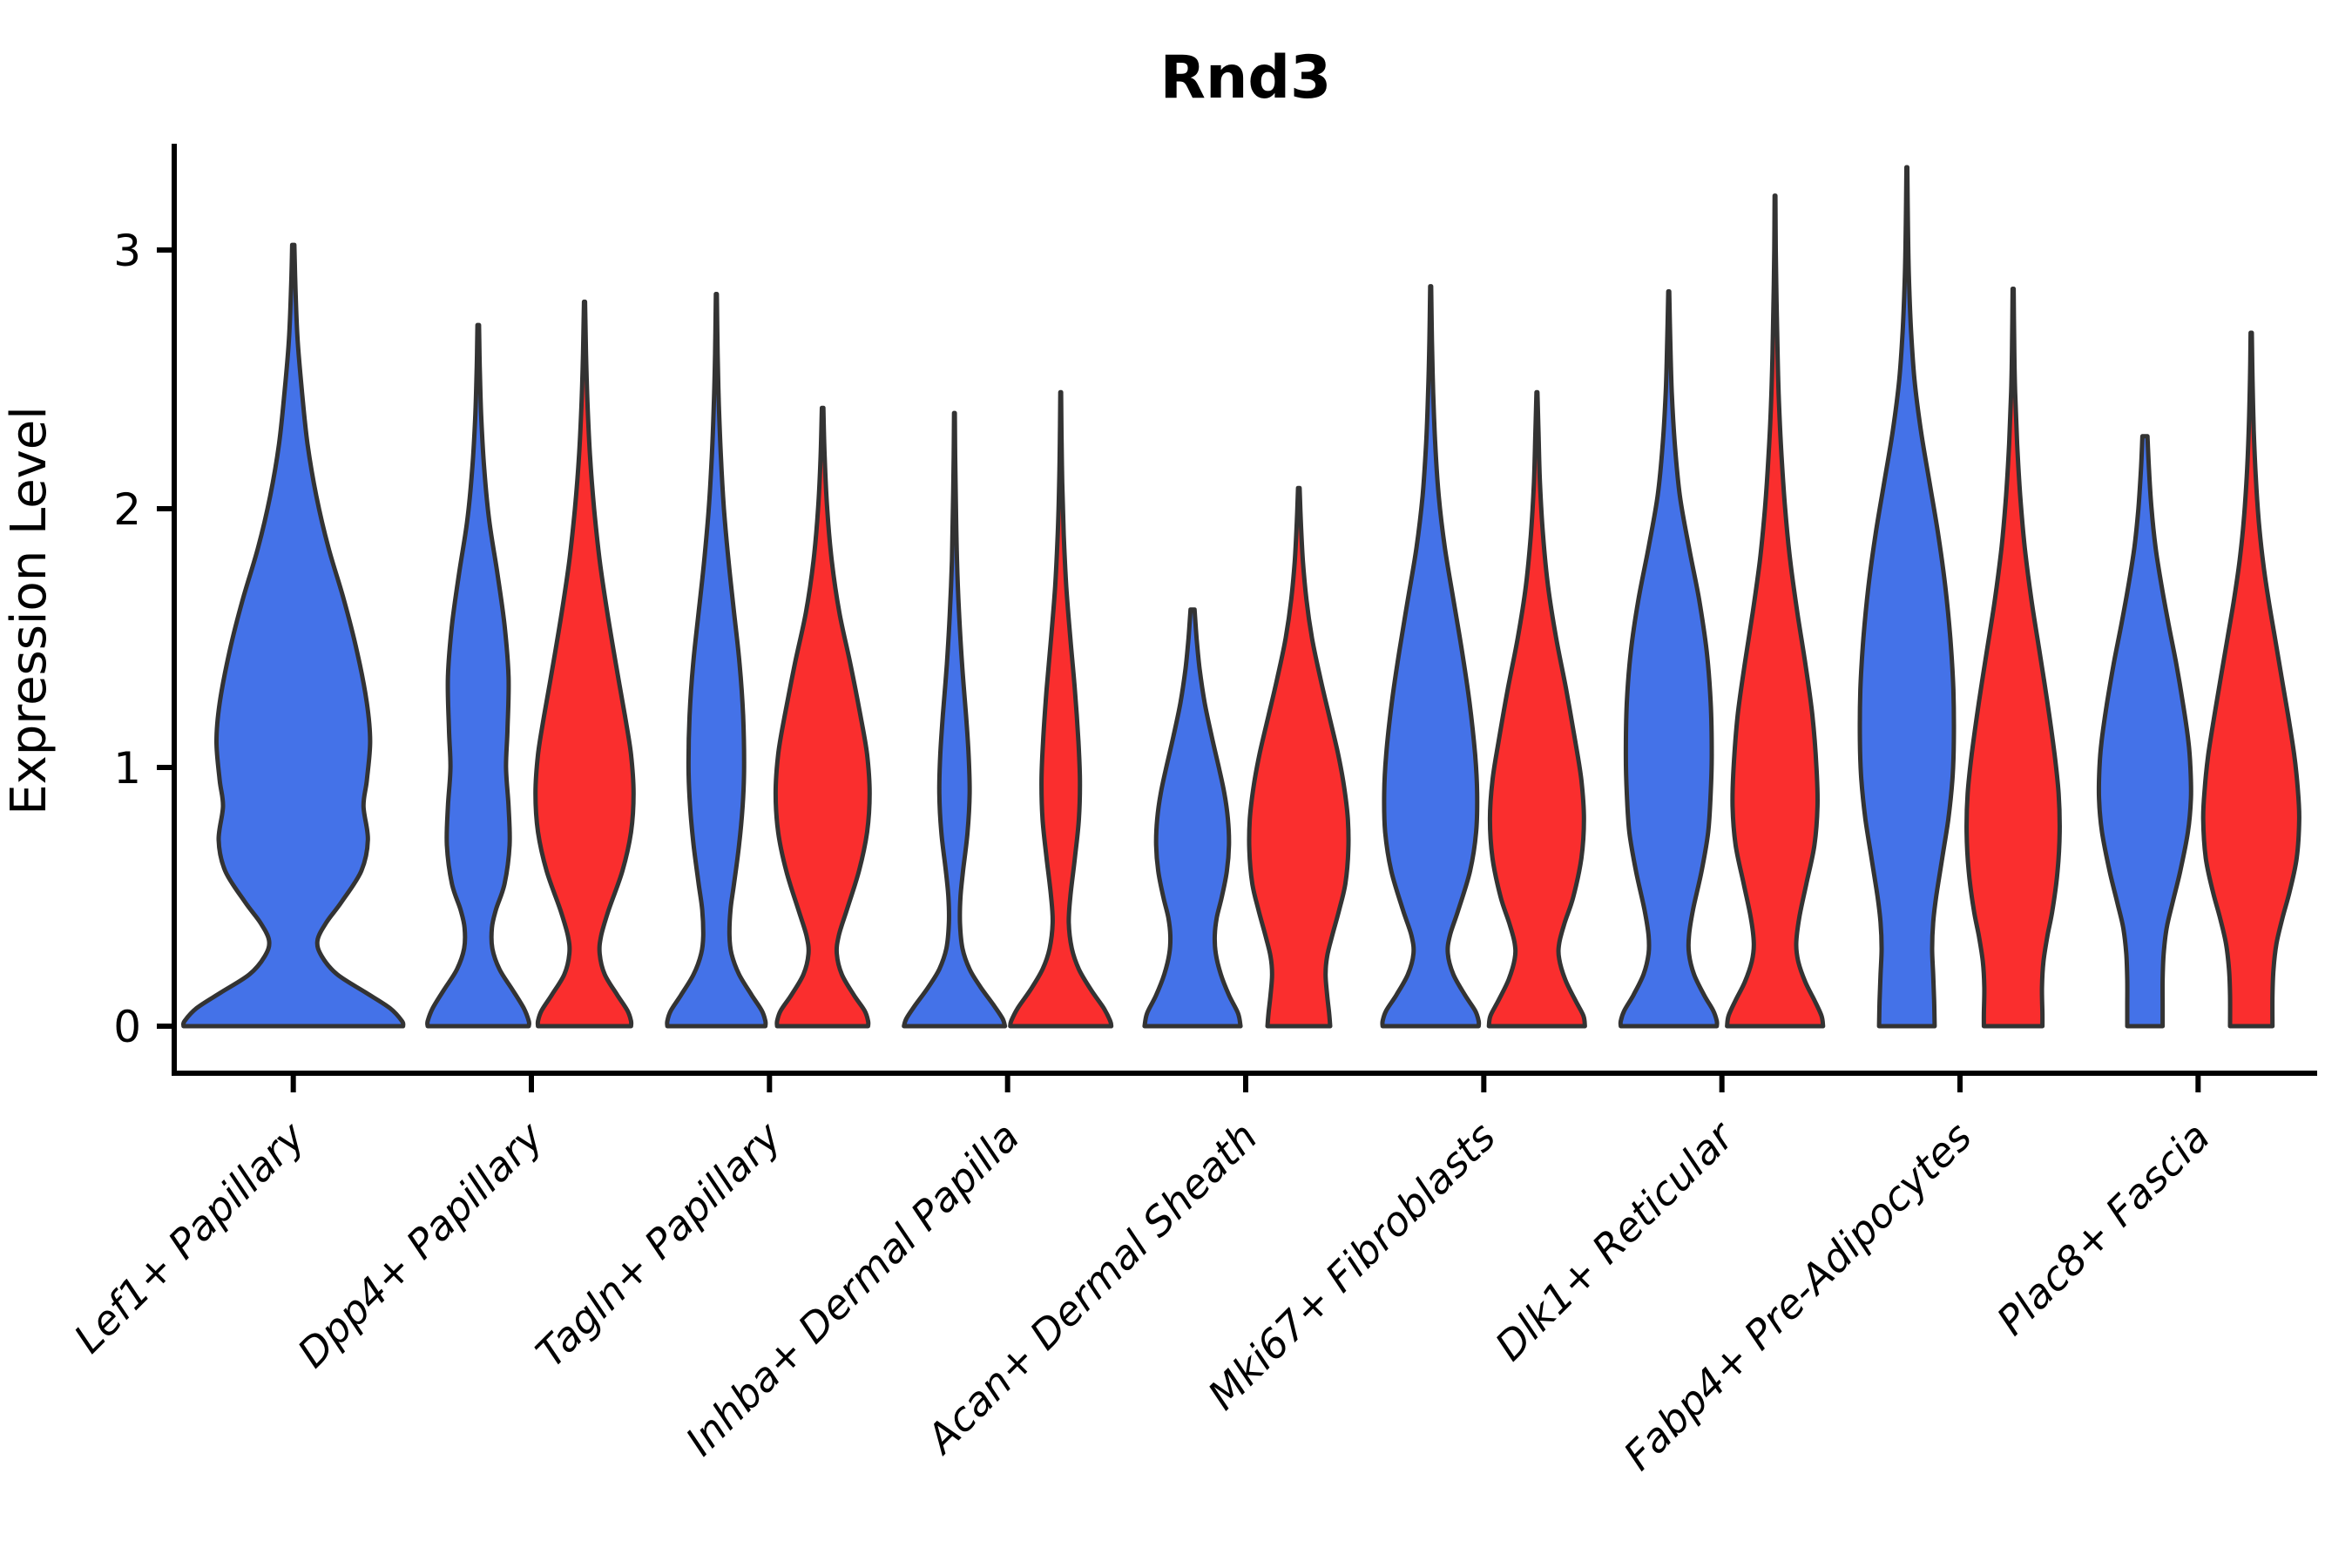 The image size is (2352, 1568). Describe the element at coordinates (478, 675) in the screenshot. I see `violin-dpp4-papillary-blue` at that location.